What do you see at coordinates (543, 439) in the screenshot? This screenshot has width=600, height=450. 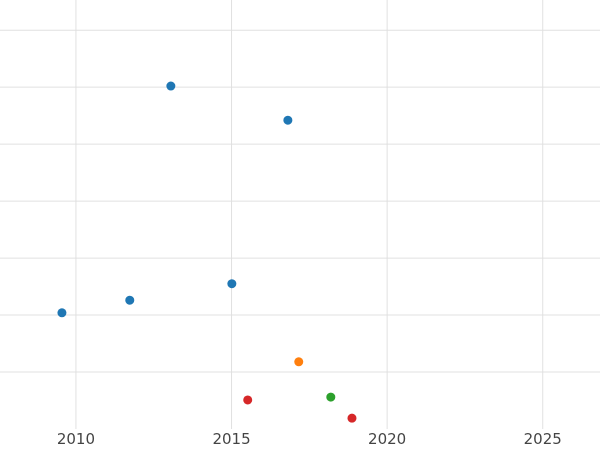 I see `x-tick-label: 2025` at bounding box center [543, 439].